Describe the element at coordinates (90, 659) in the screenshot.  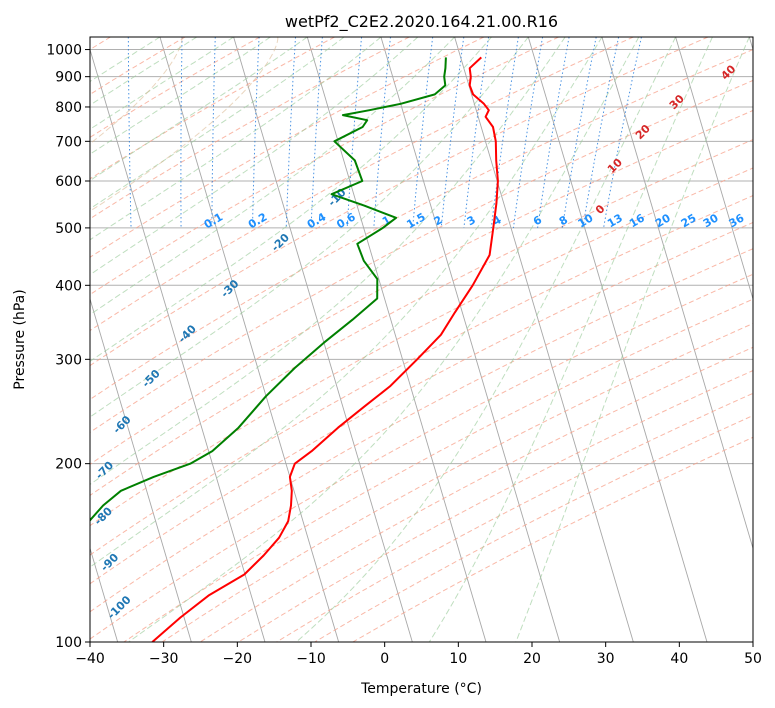
I see `x-tick-label: −40` at that location.